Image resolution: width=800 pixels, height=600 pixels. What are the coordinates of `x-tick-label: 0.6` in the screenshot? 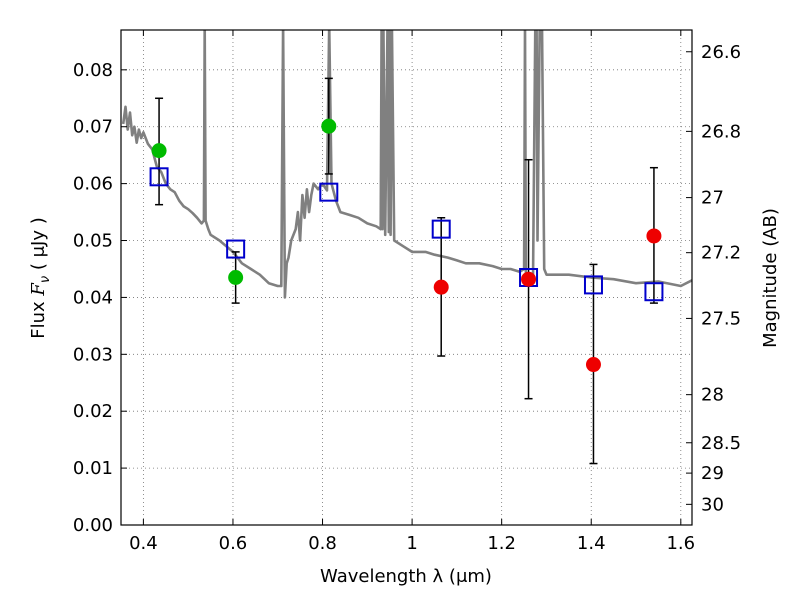 It's located at (233, 543).